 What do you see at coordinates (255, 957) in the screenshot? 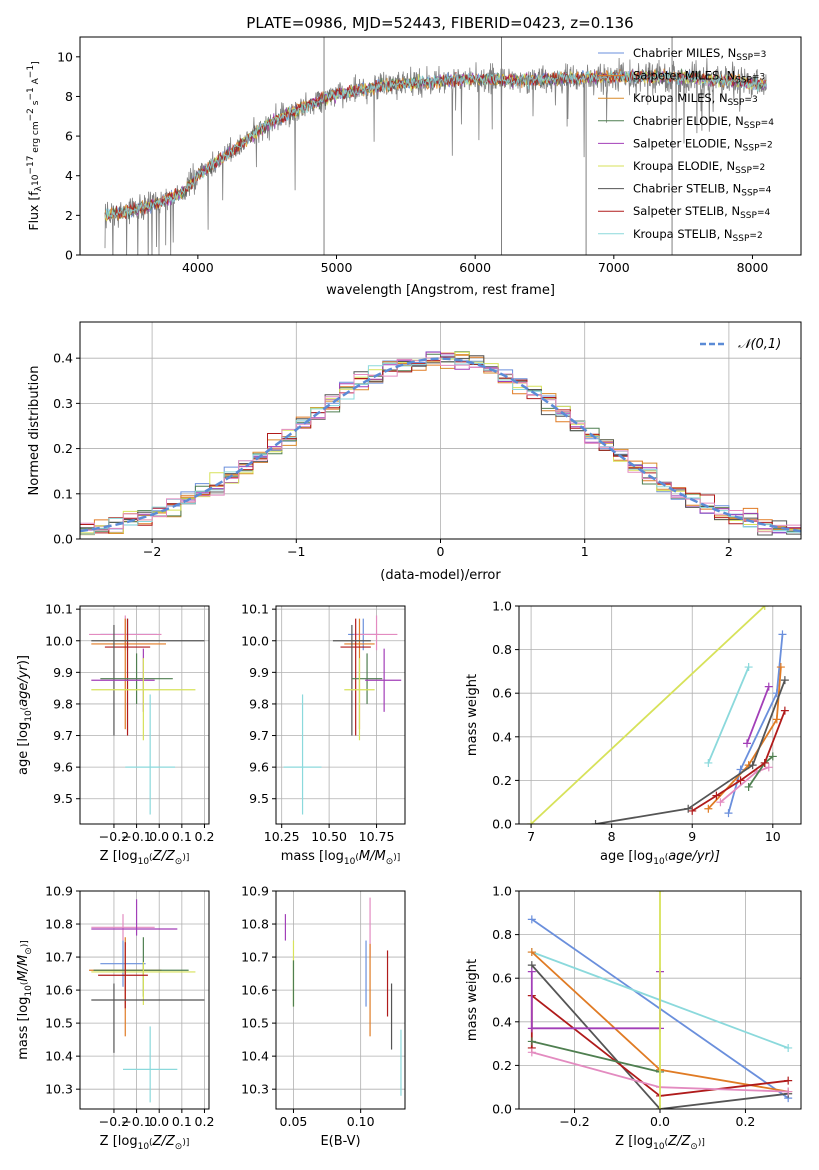
I see `y-tick-label: 10.7` at bounding box center [255, 957].